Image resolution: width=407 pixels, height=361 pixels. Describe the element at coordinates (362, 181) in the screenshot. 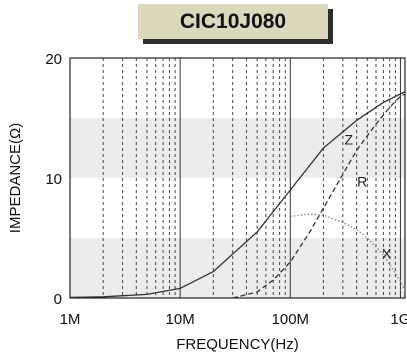

I see `series-label-r: R` at that location.